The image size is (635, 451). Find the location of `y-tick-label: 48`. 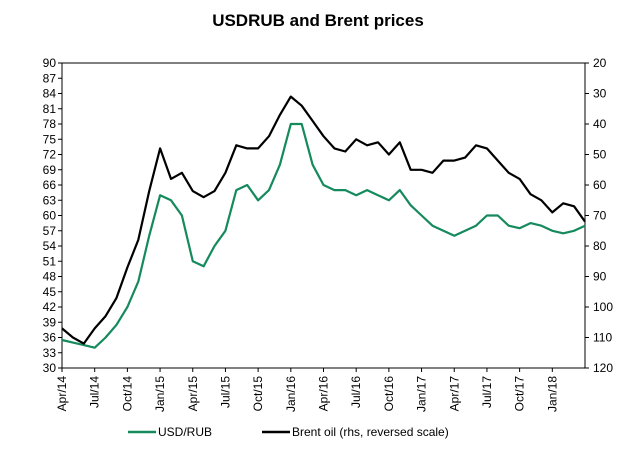

y-tick-label: 48 is located at coordinates (50, 277).